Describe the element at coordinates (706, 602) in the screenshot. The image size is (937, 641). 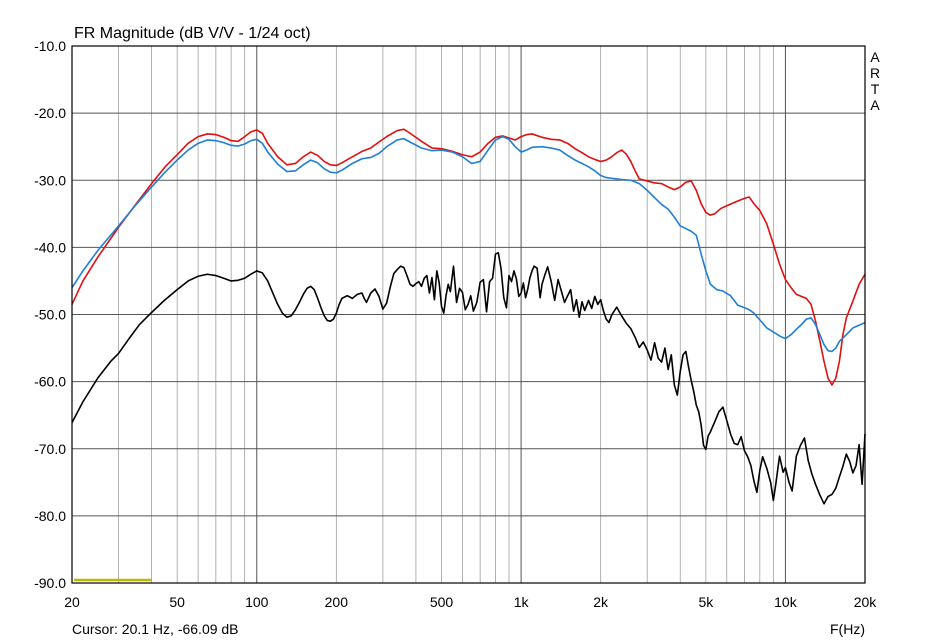
I see `x-tick-label: 5k` at that location.